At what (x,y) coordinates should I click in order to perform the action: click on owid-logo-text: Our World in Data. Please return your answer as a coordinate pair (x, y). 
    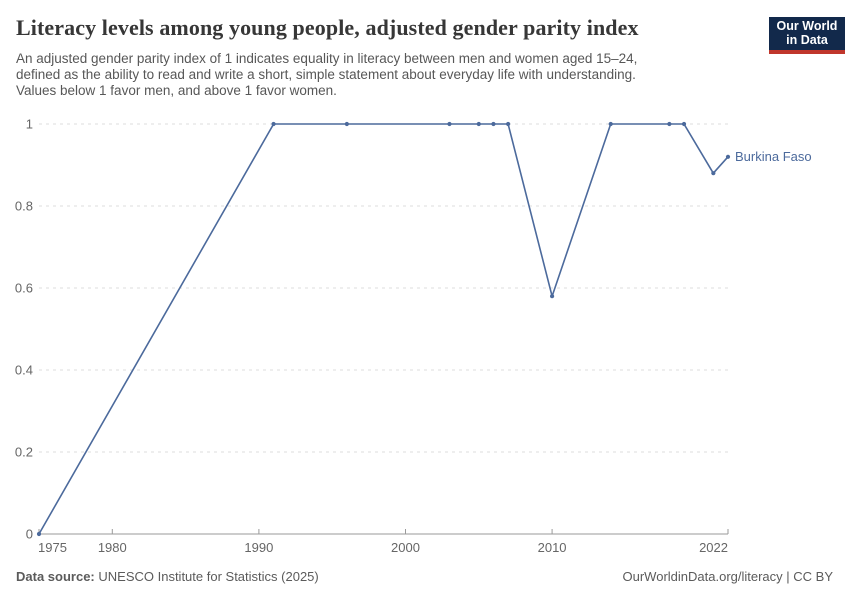
    Looking at the image, I should click on (807, 33).